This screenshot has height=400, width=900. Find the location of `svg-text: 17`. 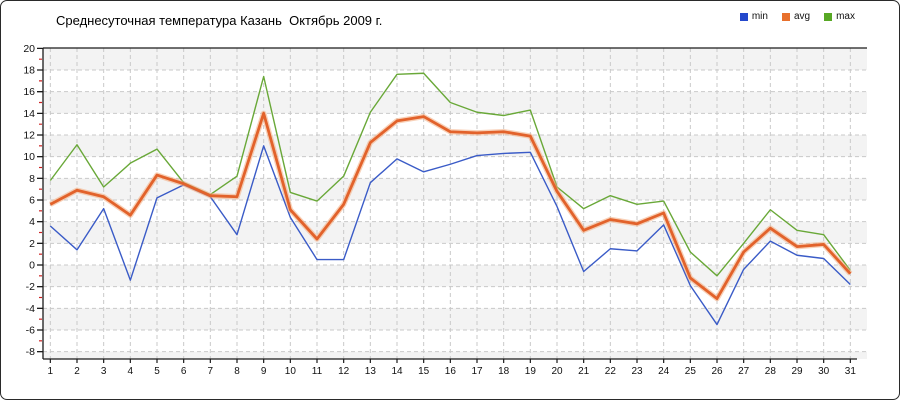

svg-text: 17 is located at coordinates (477, 371).